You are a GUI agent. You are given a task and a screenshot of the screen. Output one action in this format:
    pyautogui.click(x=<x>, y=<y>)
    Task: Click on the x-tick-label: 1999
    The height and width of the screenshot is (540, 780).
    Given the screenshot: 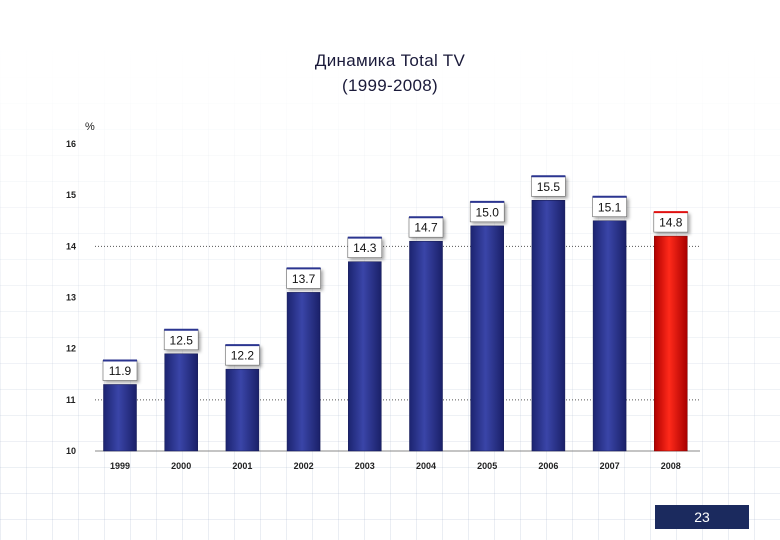 What is the action you would take?
    pyautogui.click(x=120, y=466)
    